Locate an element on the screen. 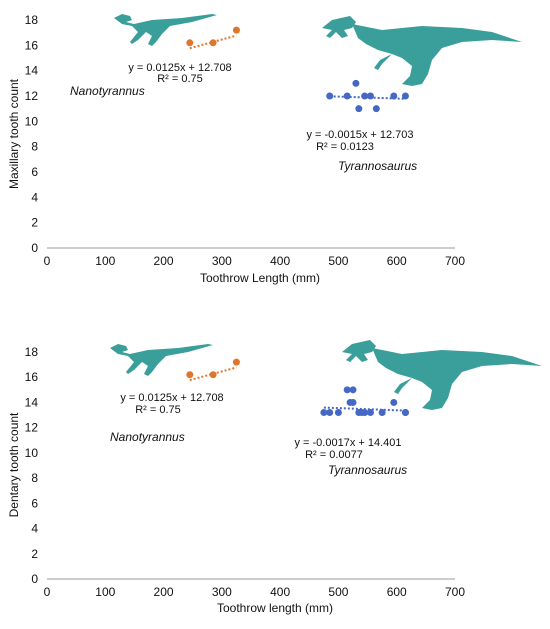  tyrannosaurus-r2-label: R² = 0.0123 is located at coordinates (345, 147).